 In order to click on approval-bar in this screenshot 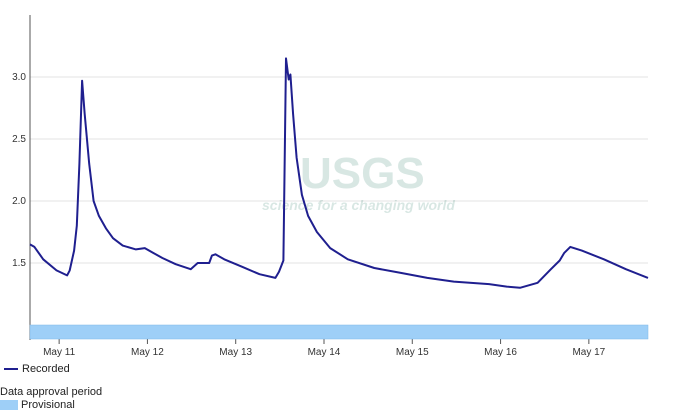, I will do `click(339, 332)`.